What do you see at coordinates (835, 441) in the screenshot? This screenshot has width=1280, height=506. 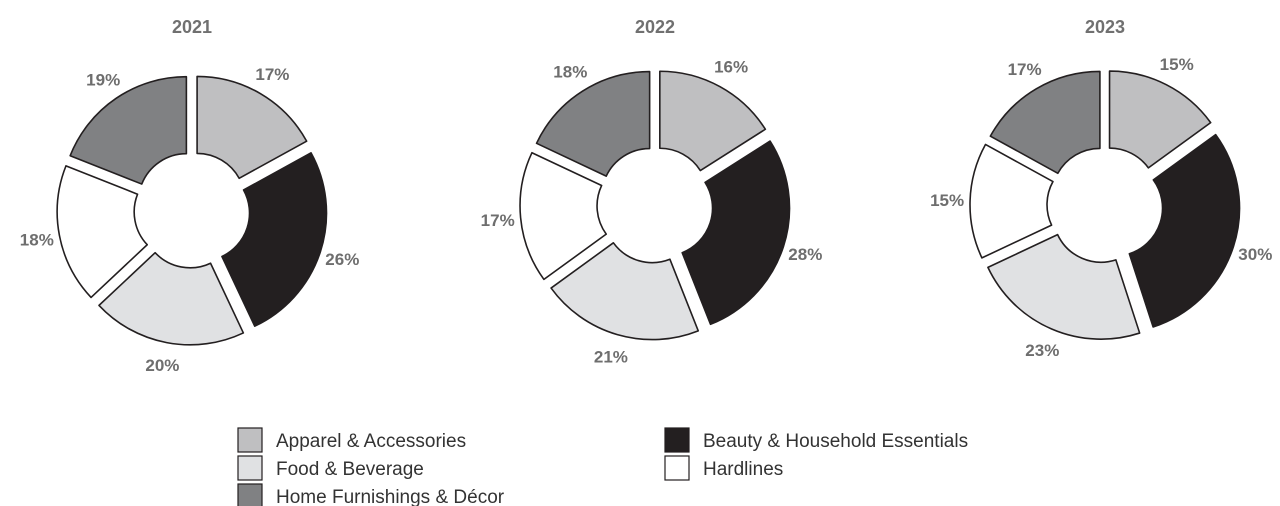 I see `legend-label: Beauty & Household Essentials` at bounding box center [835, 441].